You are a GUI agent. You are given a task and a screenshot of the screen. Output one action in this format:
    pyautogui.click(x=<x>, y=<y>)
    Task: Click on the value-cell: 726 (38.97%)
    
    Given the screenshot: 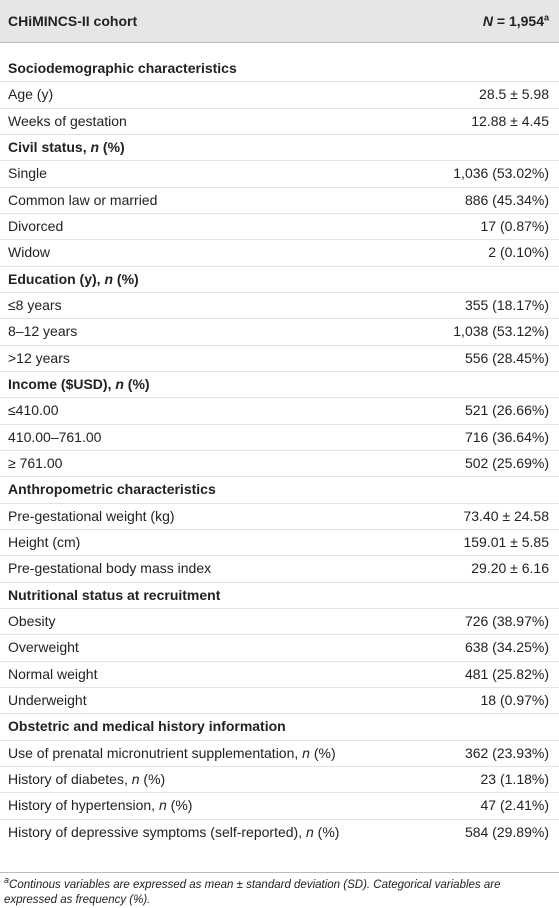 What is the action you would take?
    pyautogui.click(x=507, y=621)
    